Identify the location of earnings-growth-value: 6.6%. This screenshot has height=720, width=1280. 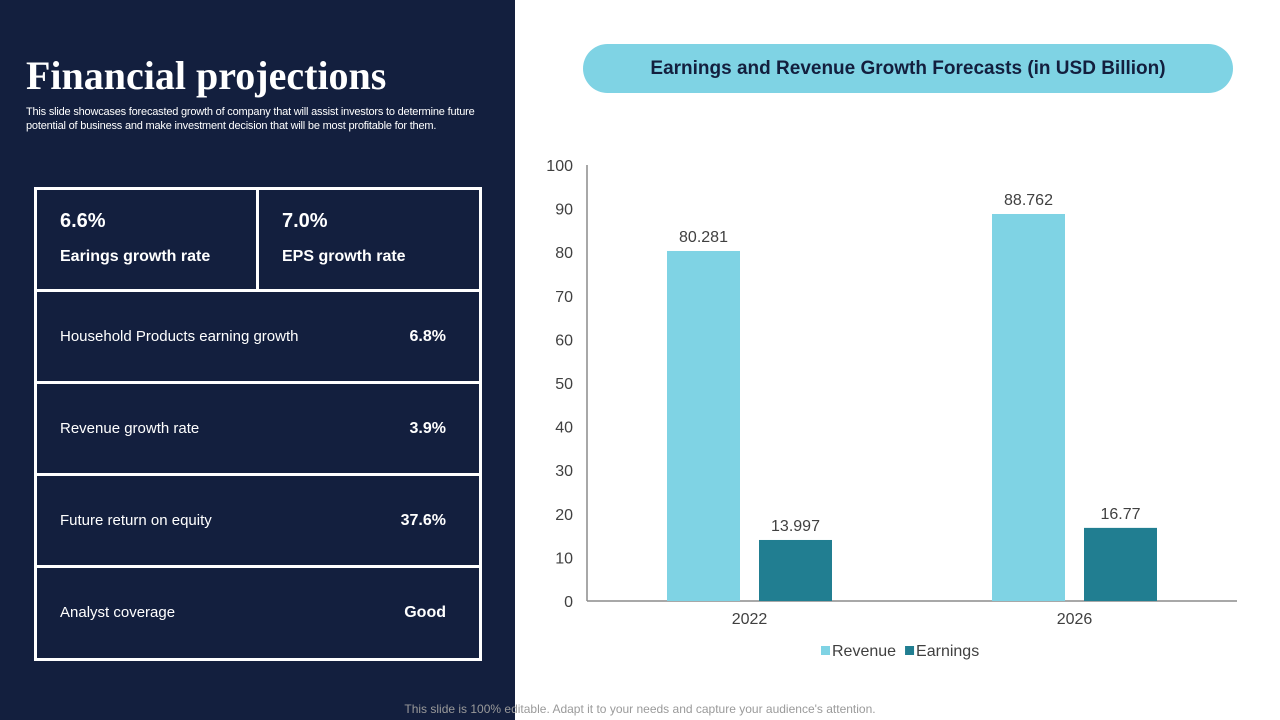
(83, 221).